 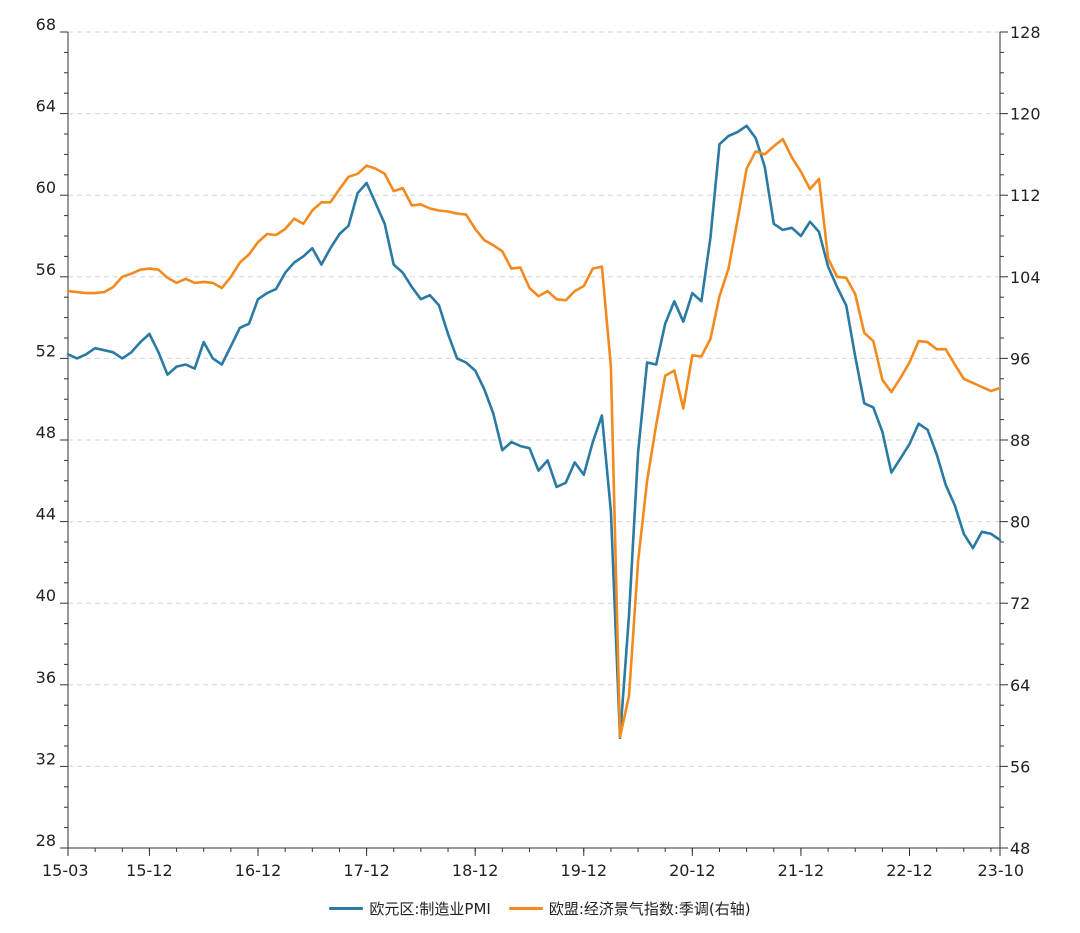 What do you see at coordinates (1025, 32) in the screenshot?
I see `y-right-tick-label: 128` at bounding box center [1025, 32].